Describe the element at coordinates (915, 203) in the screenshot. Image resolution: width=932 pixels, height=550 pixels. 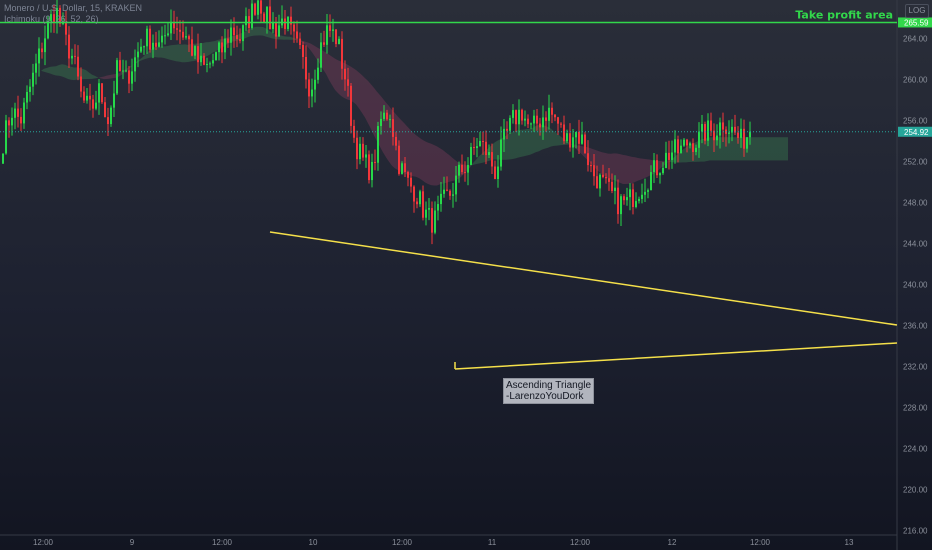
I see `y-tick-label: 248.00` at that location.